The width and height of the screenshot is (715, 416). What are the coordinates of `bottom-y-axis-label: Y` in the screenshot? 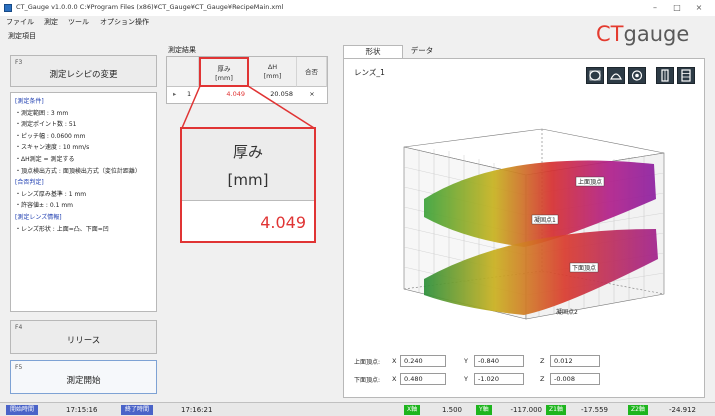 It's located at (466, 379).